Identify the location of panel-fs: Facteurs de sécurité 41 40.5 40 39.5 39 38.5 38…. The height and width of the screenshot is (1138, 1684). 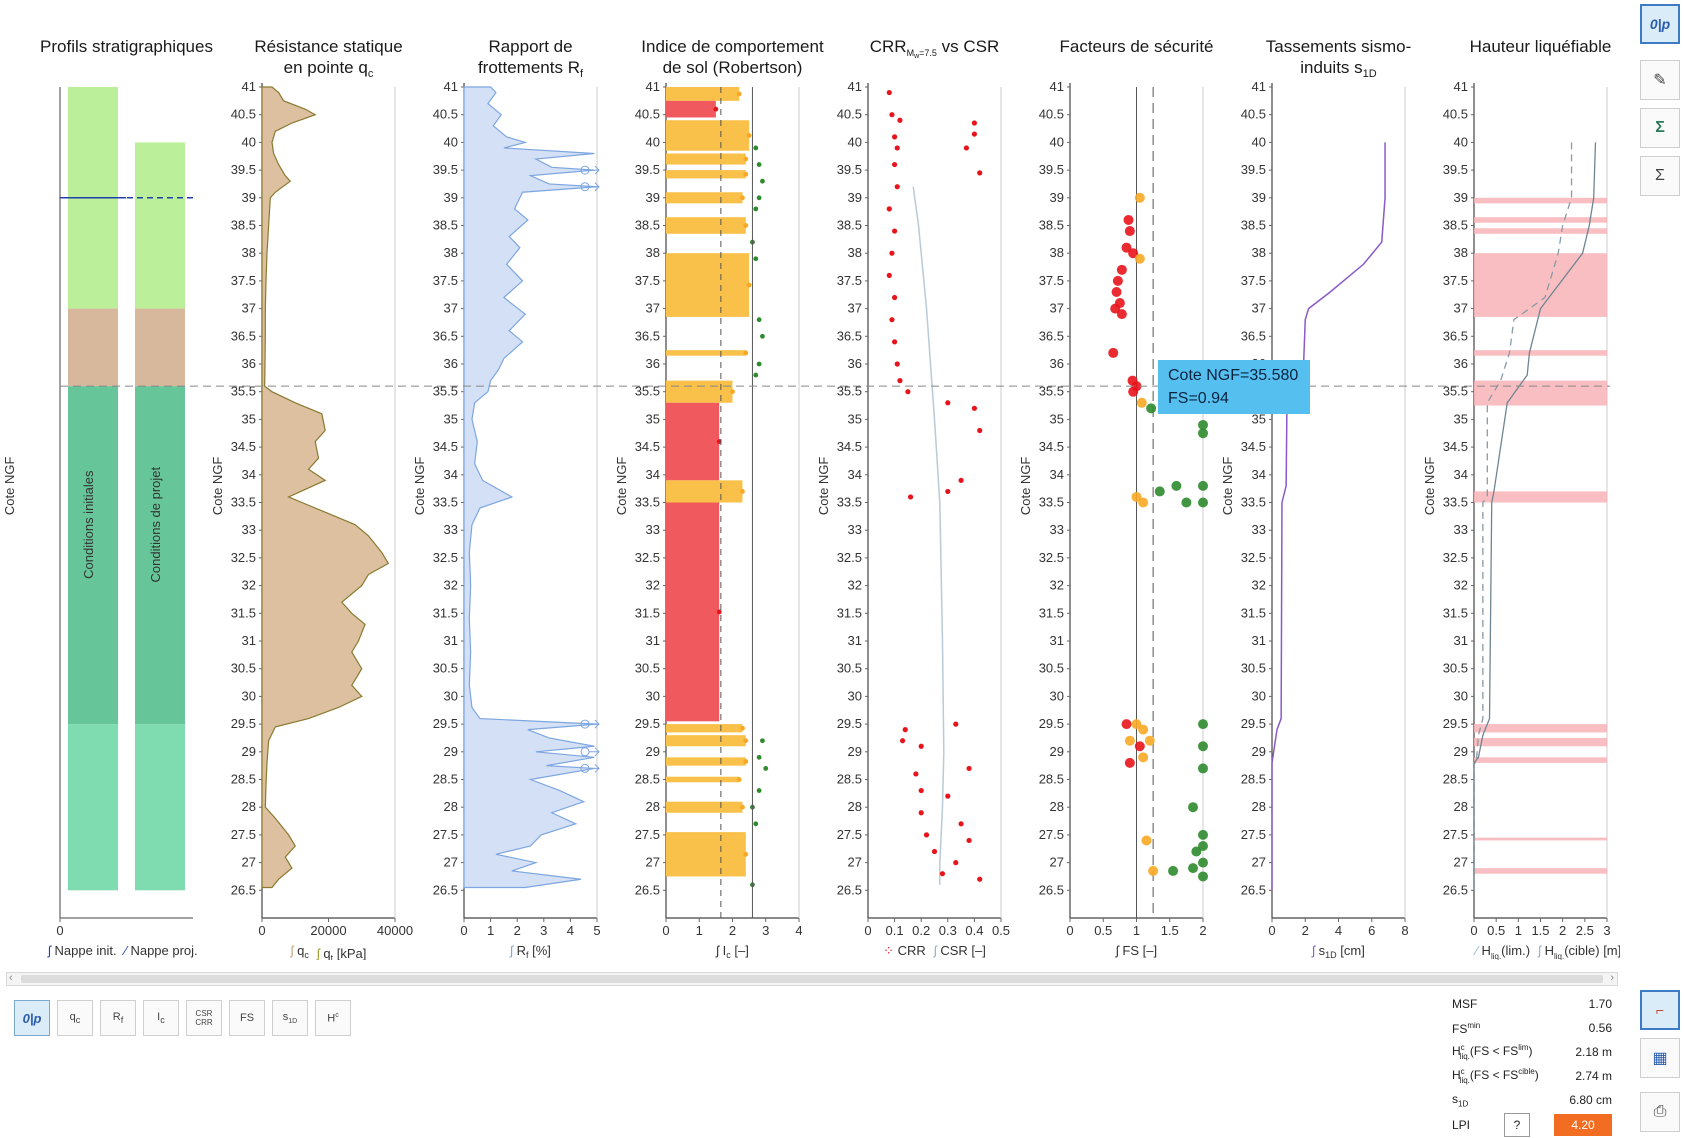
(1116, 497).